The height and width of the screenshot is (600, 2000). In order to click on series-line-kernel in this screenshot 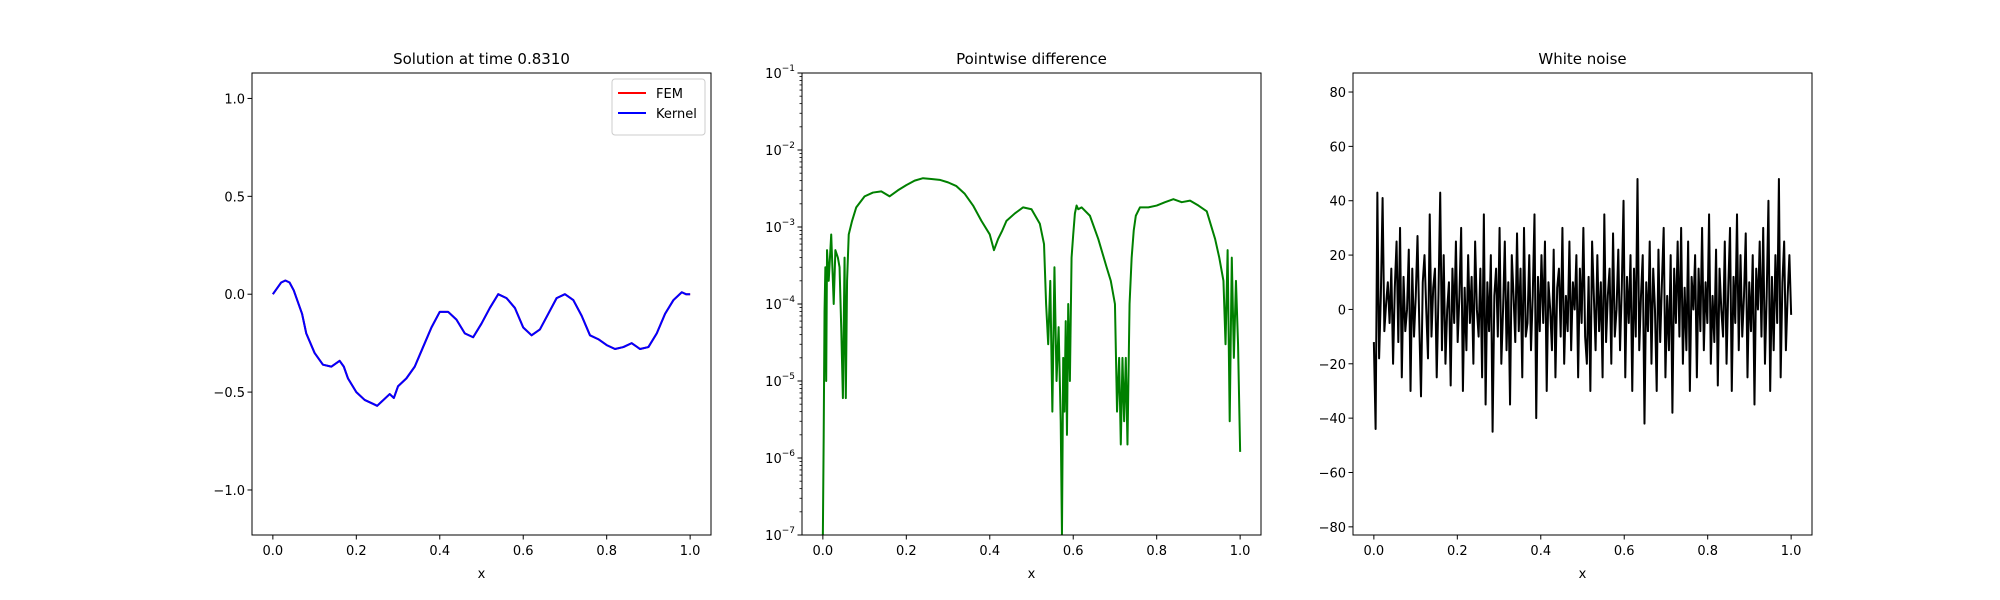, I will do `click(481, 343)`.